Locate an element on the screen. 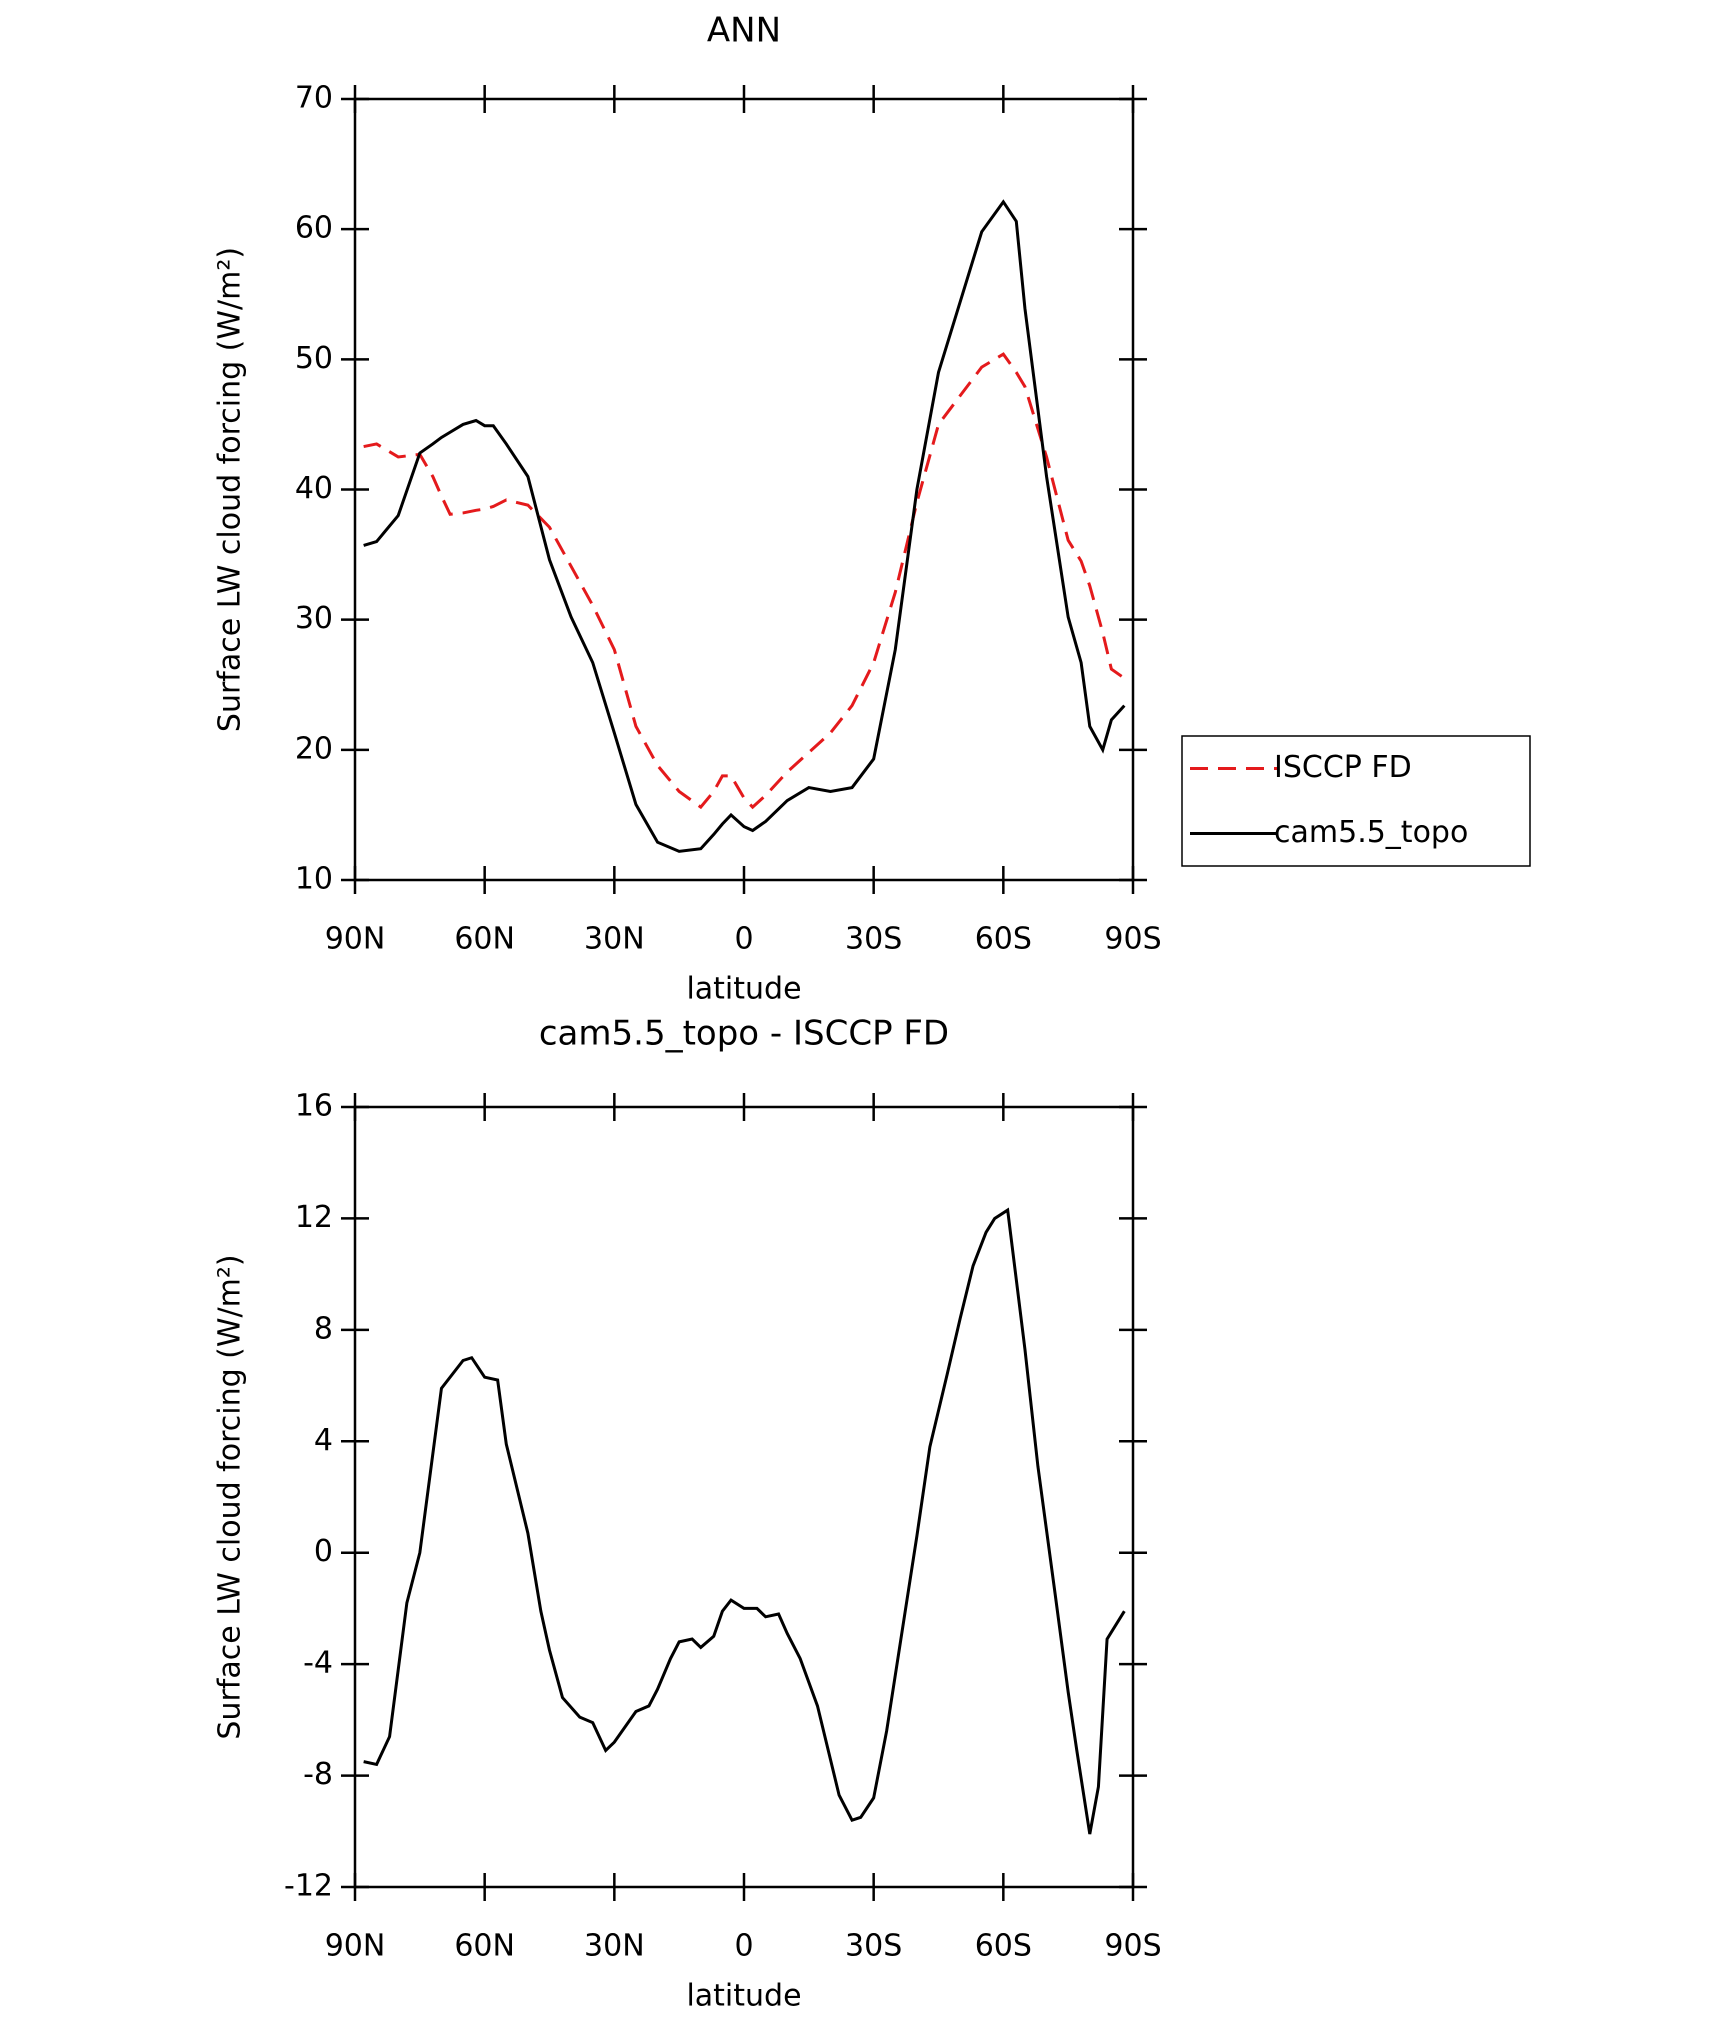  y-tick-label: 10 is located at coordinates (314, 879).